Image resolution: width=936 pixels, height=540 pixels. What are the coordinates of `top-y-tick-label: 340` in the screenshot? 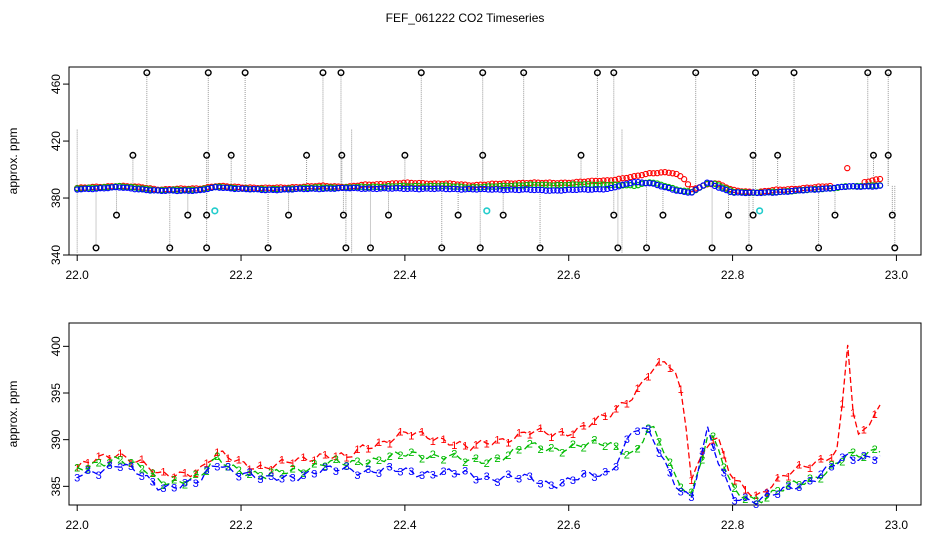 It's located at (56, 255).